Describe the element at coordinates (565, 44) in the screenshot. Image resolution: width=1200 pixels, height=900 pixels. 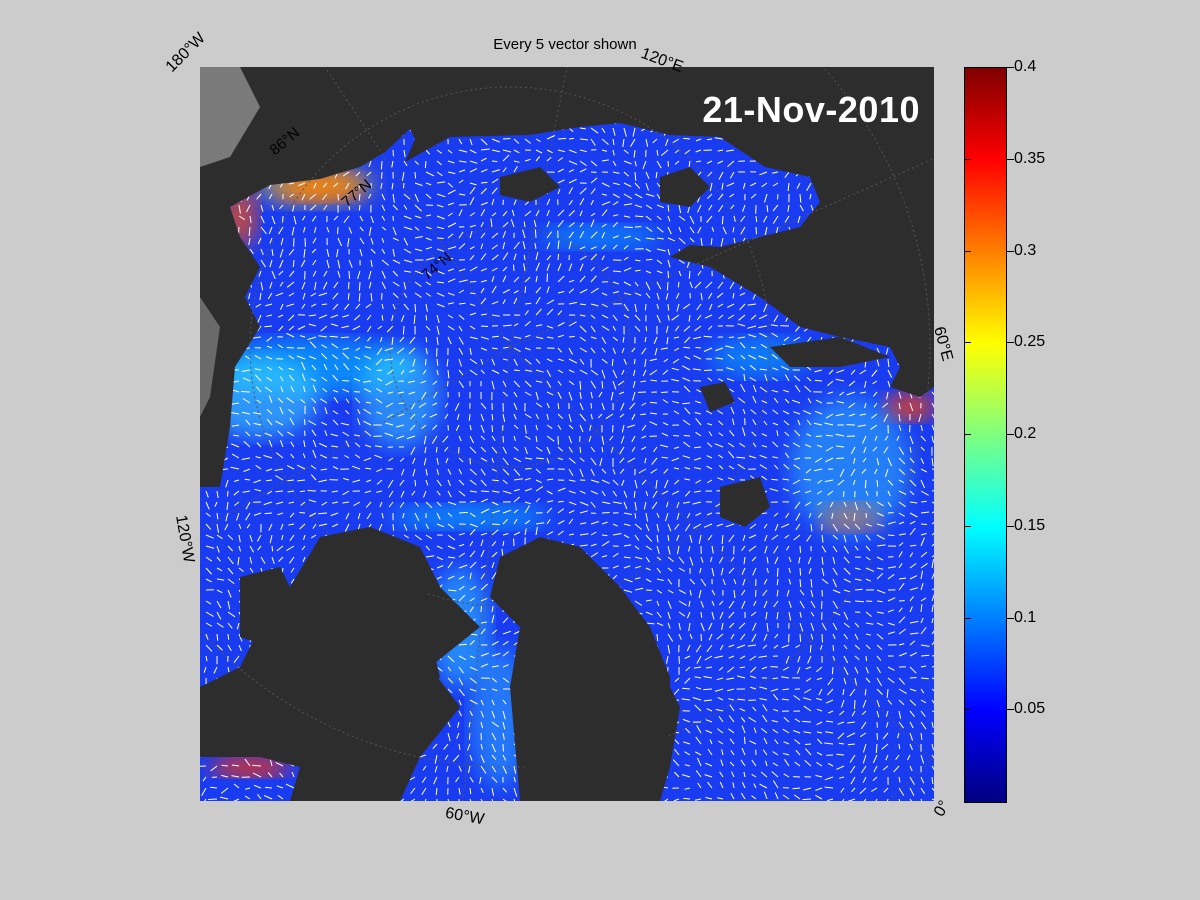
I see `plot-title: Every 5 vector shown` at that location.